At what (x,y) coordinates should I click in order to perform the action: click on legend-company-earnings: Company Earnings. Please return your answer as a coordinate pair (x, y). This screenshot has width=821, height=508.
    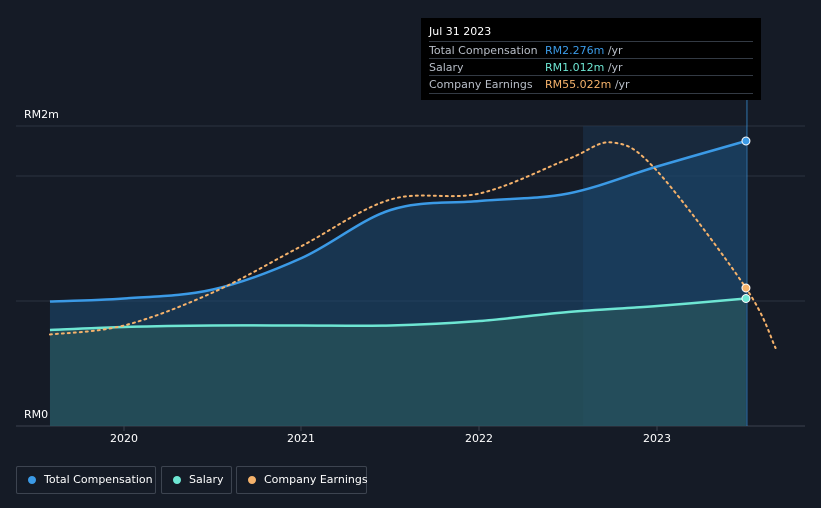
    Looking at the image, I should click on (302, 480).